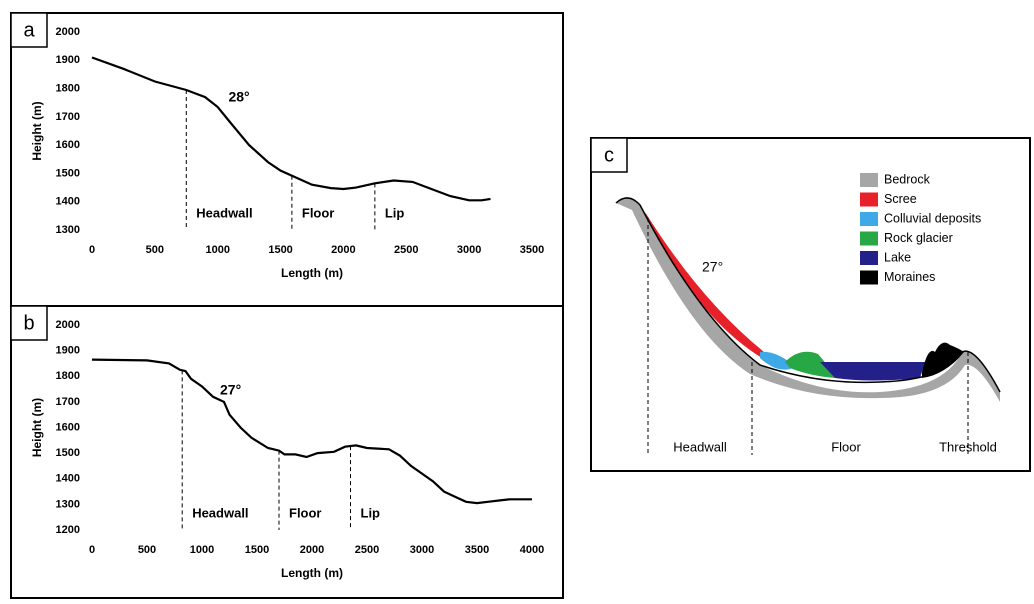  What do you see at coordinates (706, 285) in the screenshot?
I see `scree` at bounding box center [706, 285].